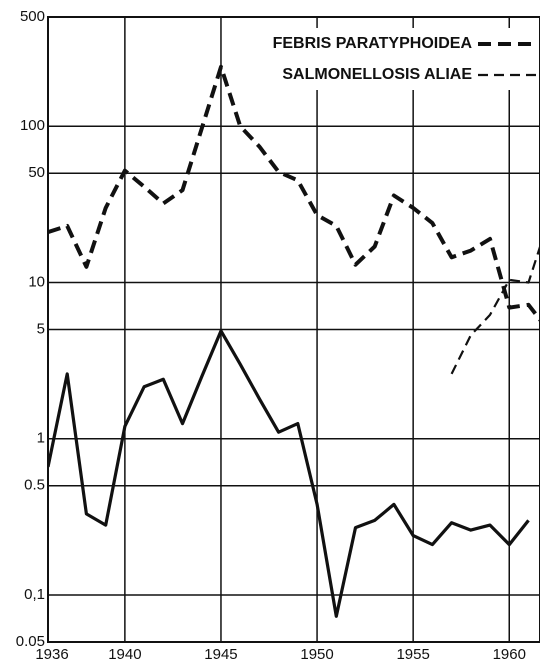 This screenshot has height=662, width=540. Describe the element at coordinates (32, 125) in the screenshot. I see `y-tick-label: 100` at that location.